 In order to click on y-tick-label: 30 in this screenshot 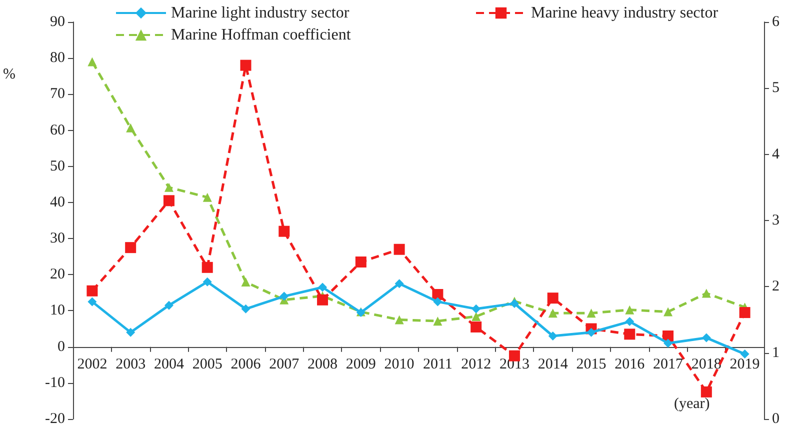, I will do `click(57, 238)`.